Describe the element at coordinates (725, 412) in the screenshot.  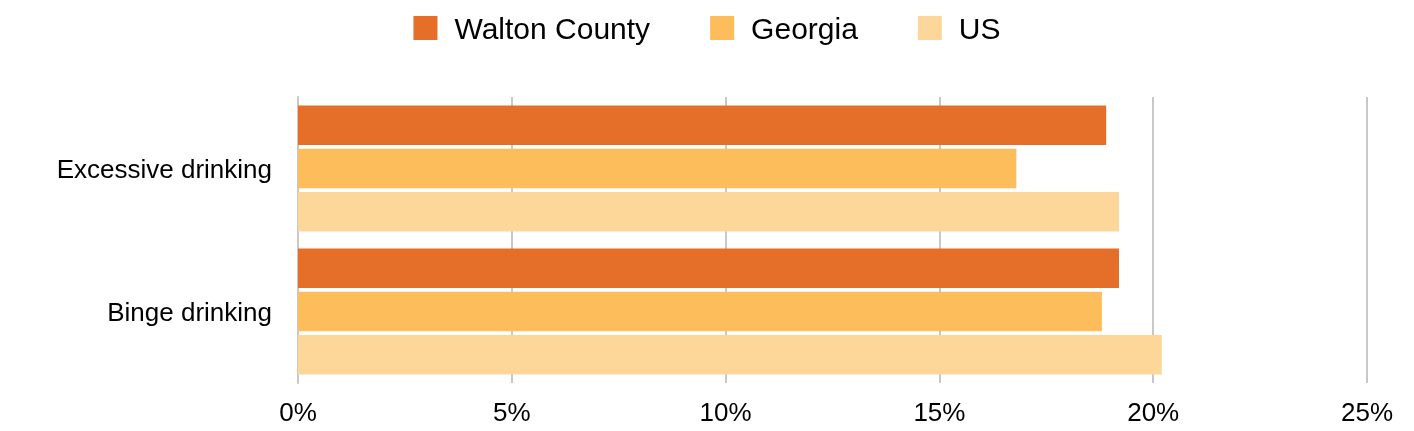
I see `x-tick-label: 10%` at that location.